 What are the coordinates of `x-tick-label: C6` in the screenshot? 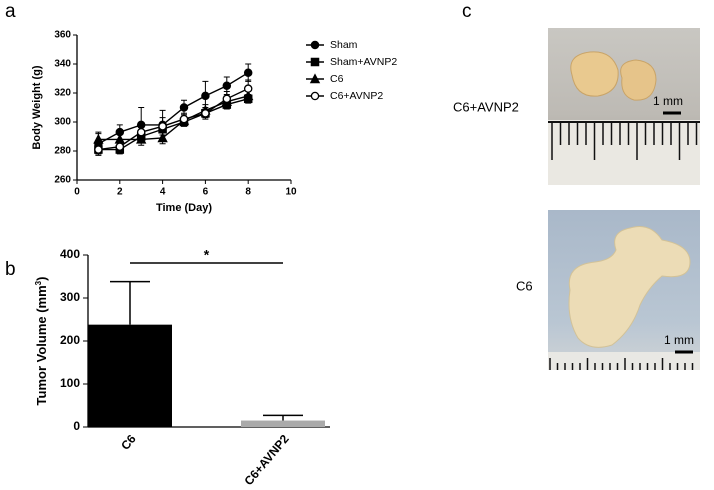 It's located at (128, 442).